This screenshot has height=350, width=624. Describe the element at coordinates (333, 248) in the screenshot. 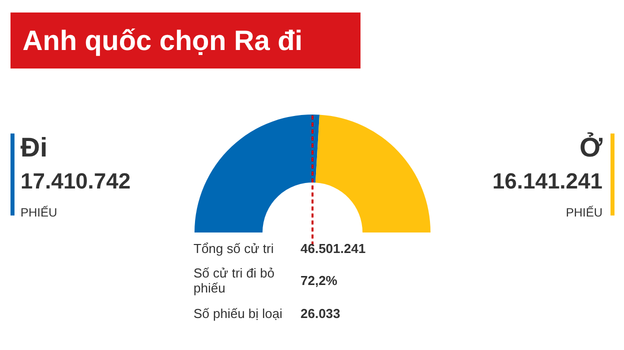

I see `text: 46.501.241` at that location.